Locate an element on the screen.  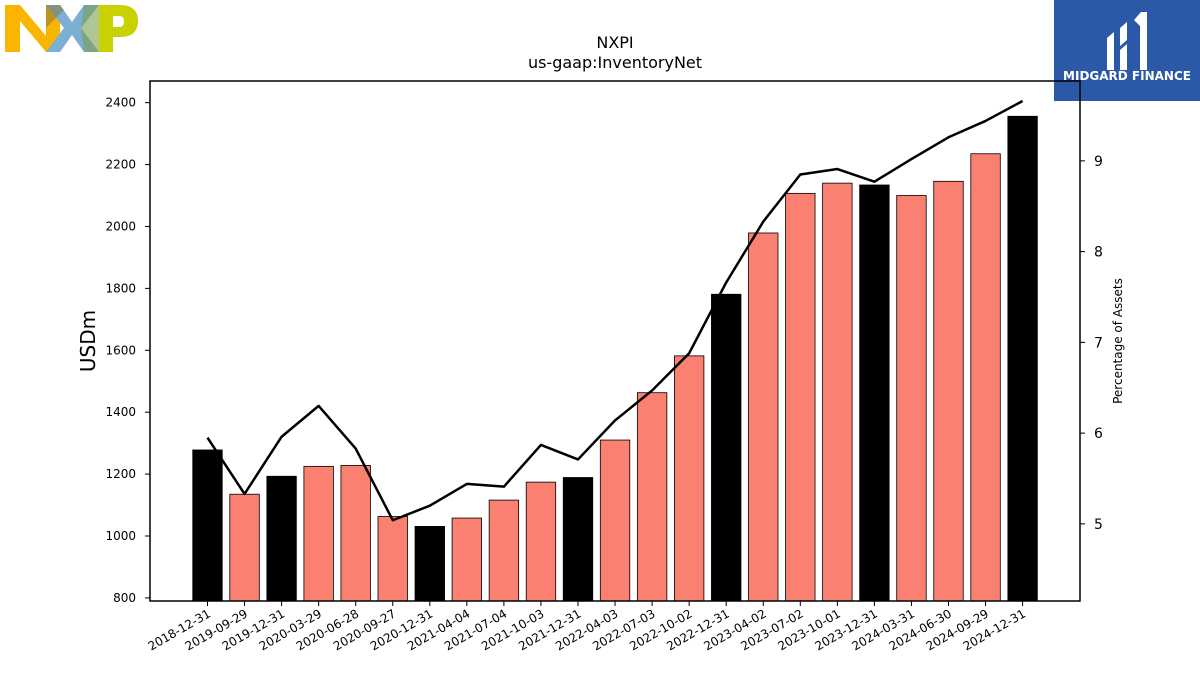
y-tick-label: 1600 is located at coordinates (120, 350).